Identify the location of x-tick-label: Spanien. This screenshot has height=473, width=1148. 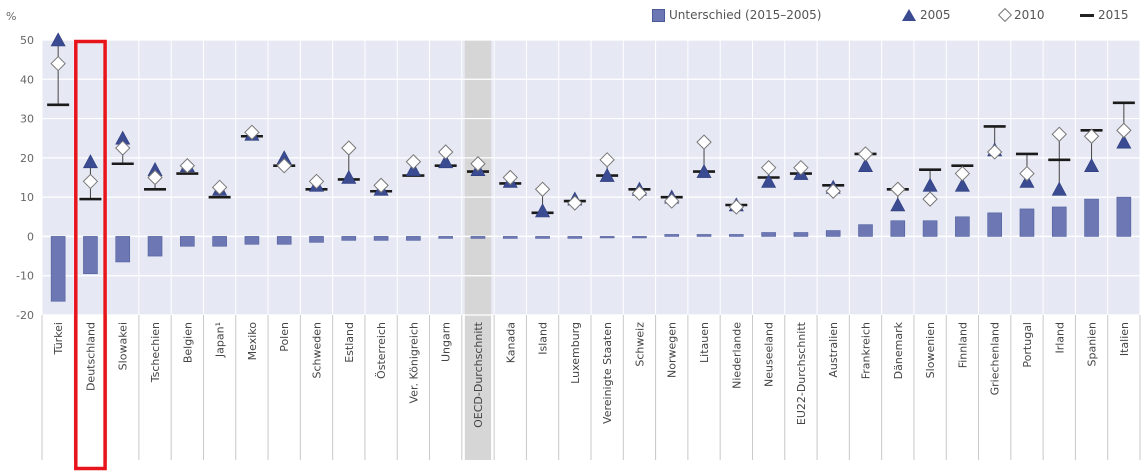
(1092, 344).